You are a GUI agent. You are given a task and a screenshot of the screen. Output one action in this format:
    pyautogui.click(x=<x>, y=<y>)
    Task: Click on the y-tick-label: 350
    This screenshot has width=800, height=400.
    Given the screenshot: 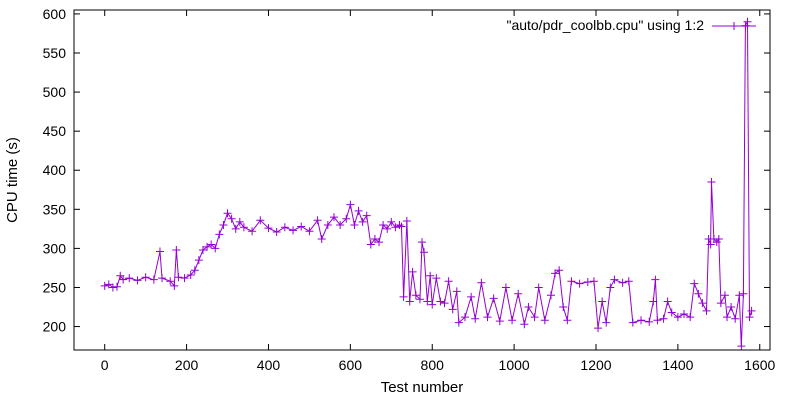 What is the action you would take?
    pyautogui.click(x=55, y=209)
    